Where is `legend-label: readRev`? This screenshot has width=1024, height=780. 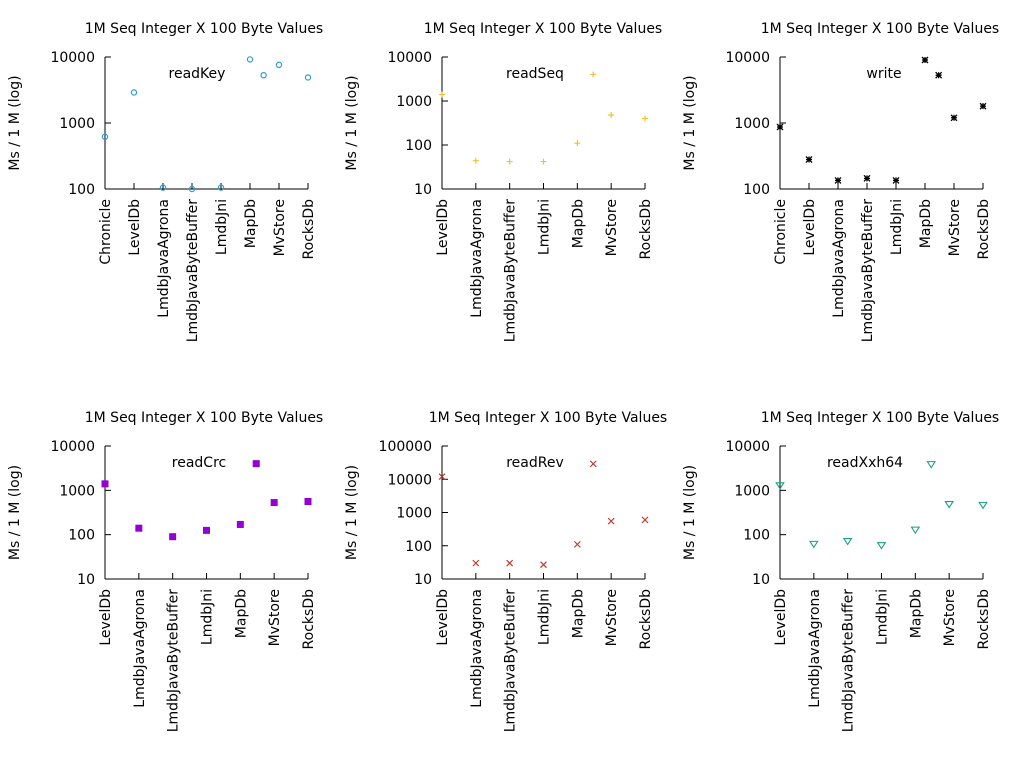
legend-label: readRev is located at coordinates (535, 463).